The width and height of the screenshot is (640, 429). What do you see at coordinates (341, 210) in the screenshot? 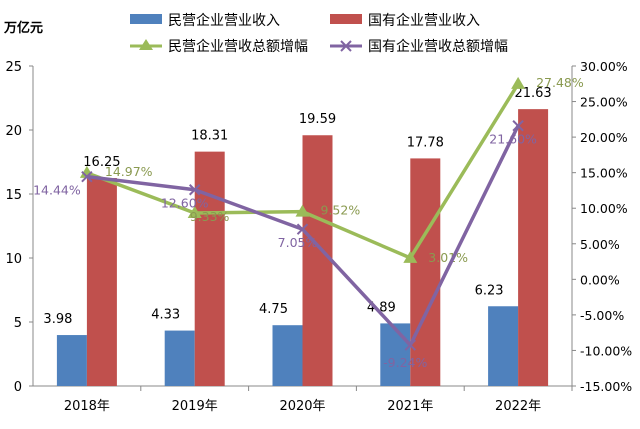
I see `line-data-label: 9.52%` at bounding box center [341, 210].